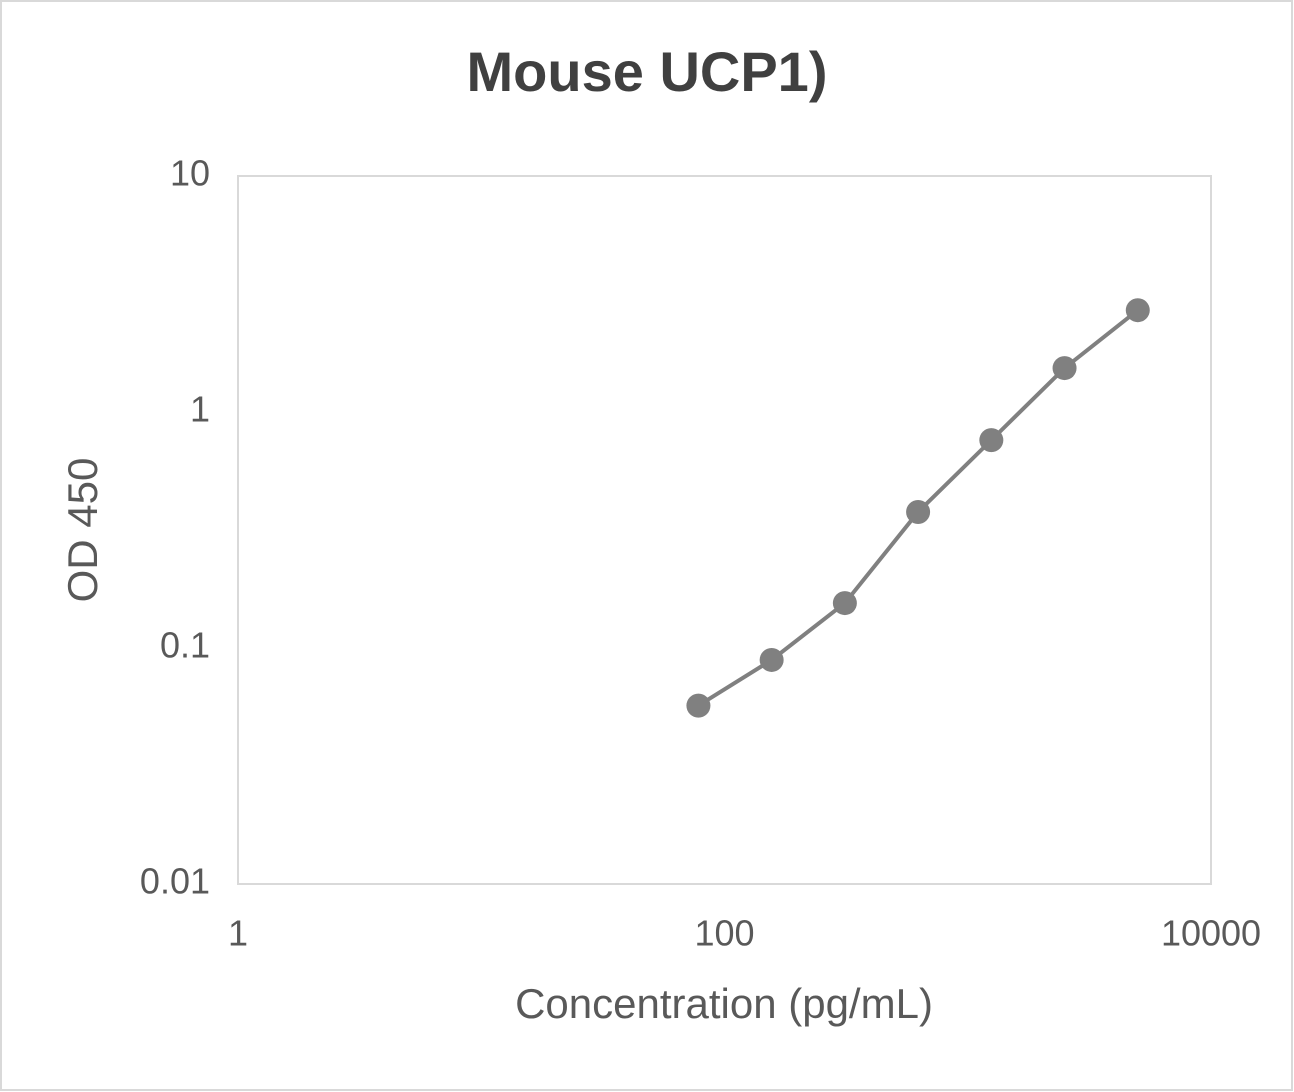  What do you see at coordinates (238, 933) in the screenshot?
I see `x-tick-label: 1` at bounding box center [238, 933].